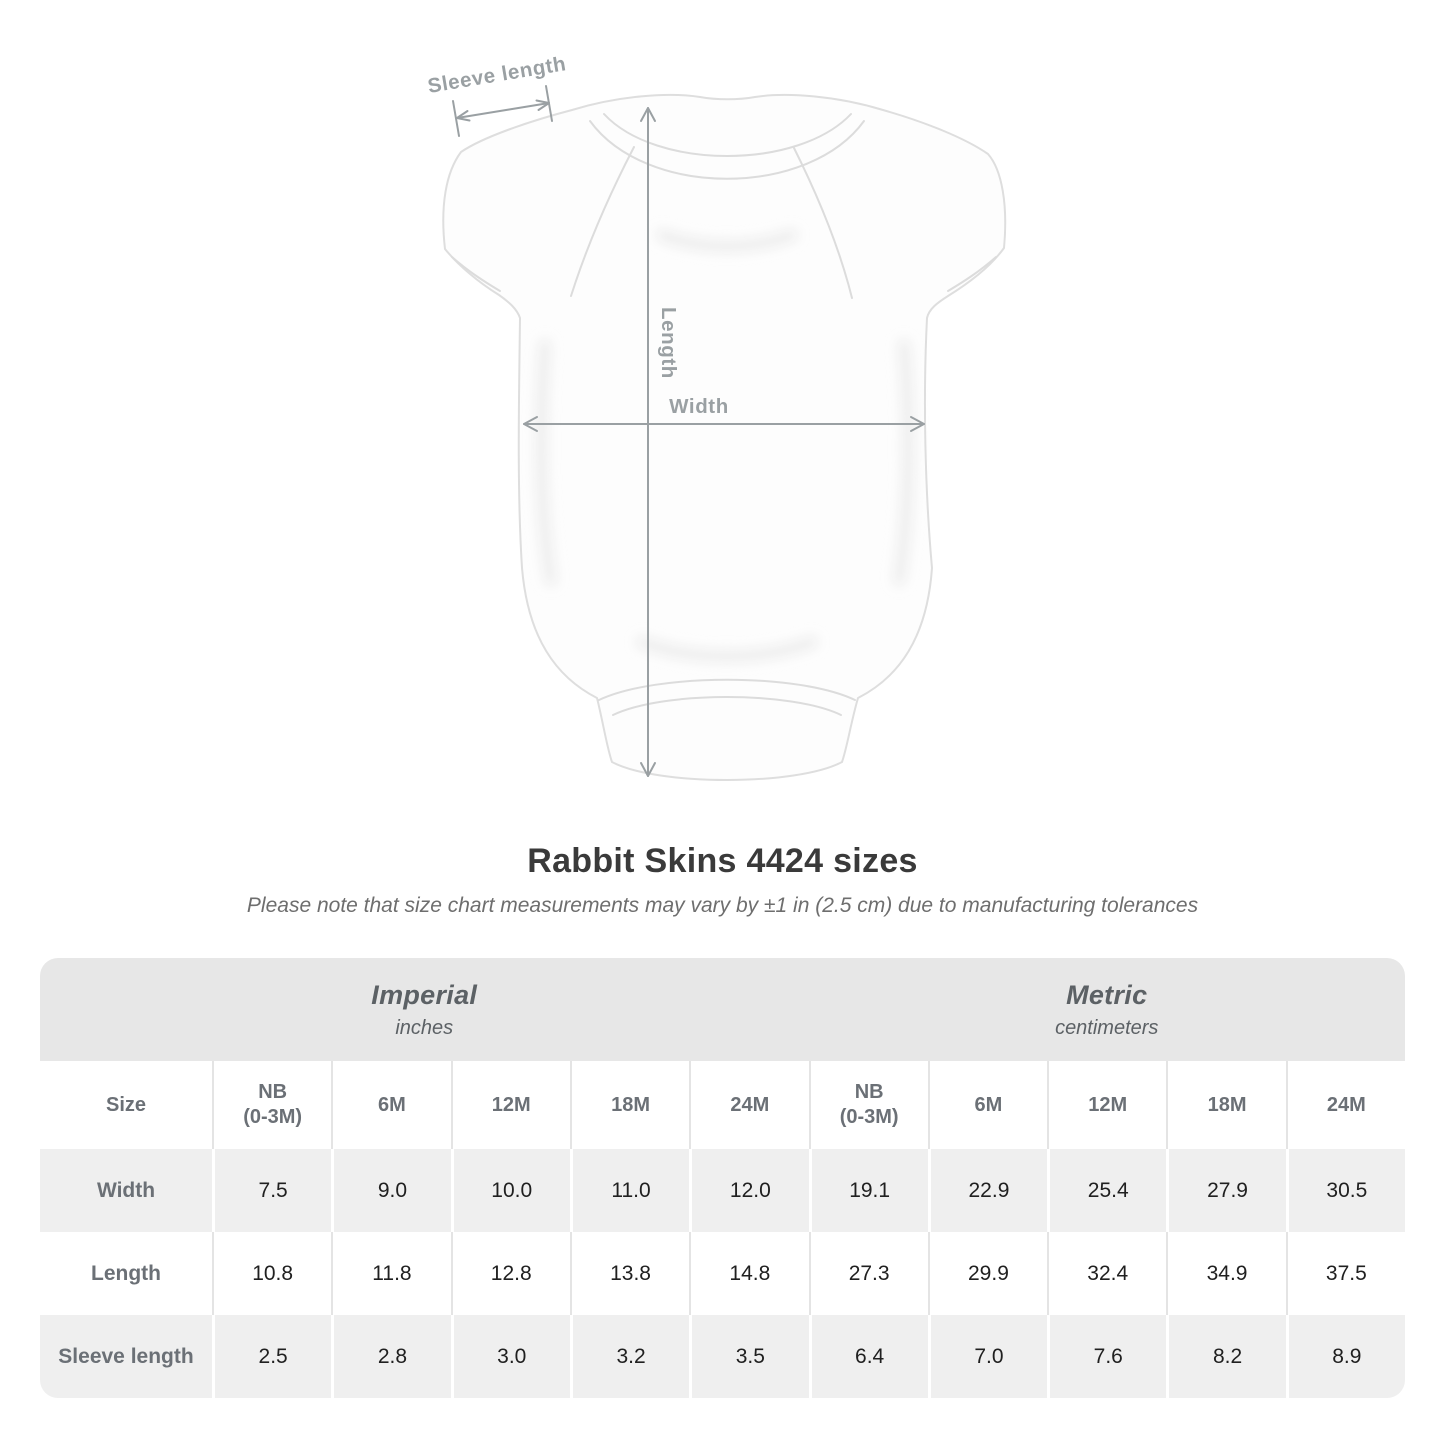 Image resolution: width=1445 pixels, height=1445 pixels. I want to click on size-value-cell: 3.0, so click(510, 1356).